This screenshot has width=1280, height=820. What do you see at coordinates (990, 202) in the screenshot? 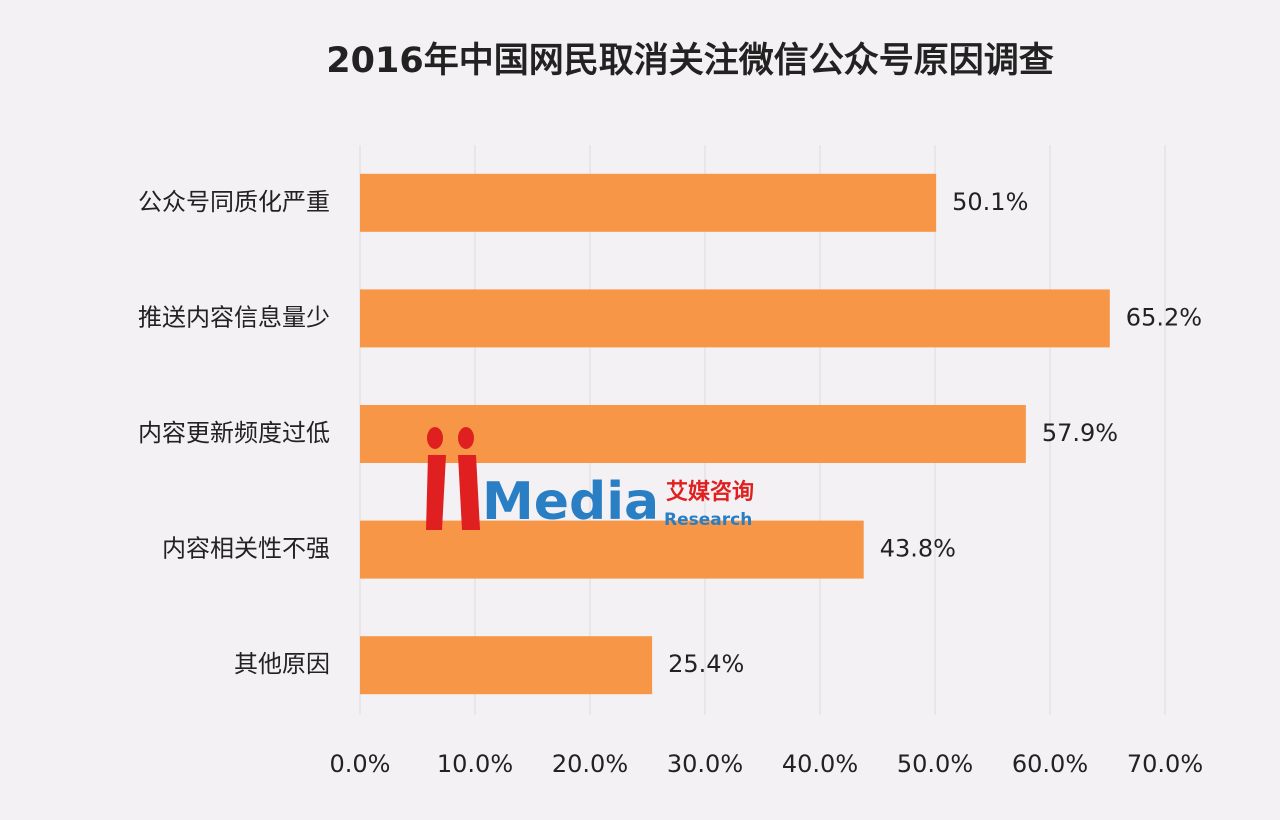
I see `value-label: 50.1%` at bounding box center [990, 202].